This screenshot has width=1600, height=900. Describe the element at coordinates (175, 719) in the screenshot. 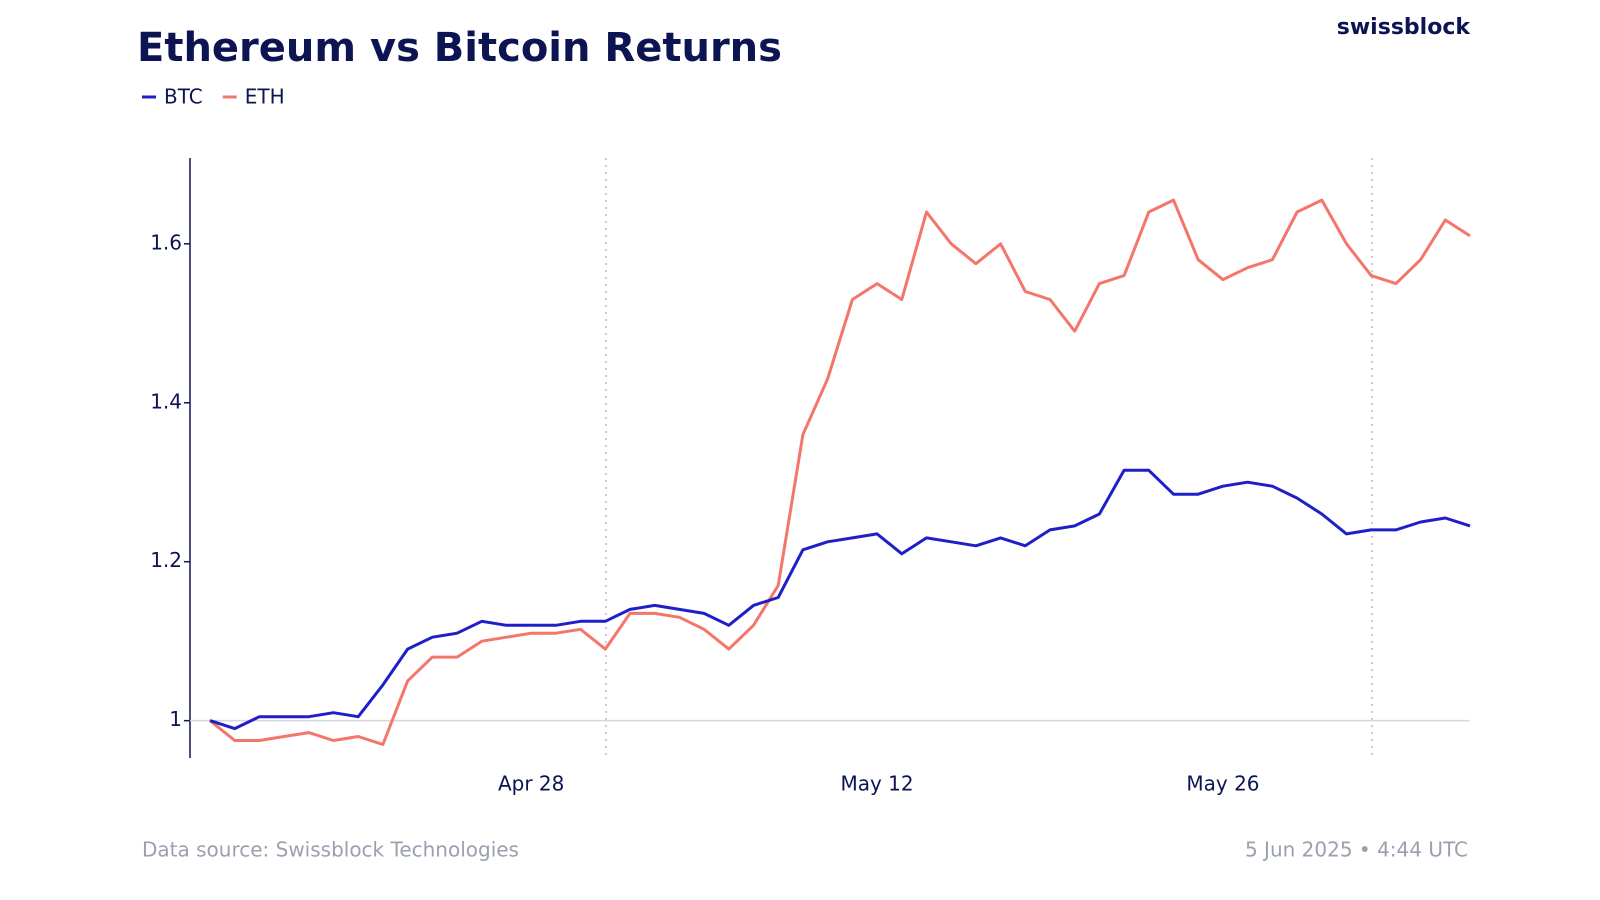

I see `y-tick-label: 1` at that location.